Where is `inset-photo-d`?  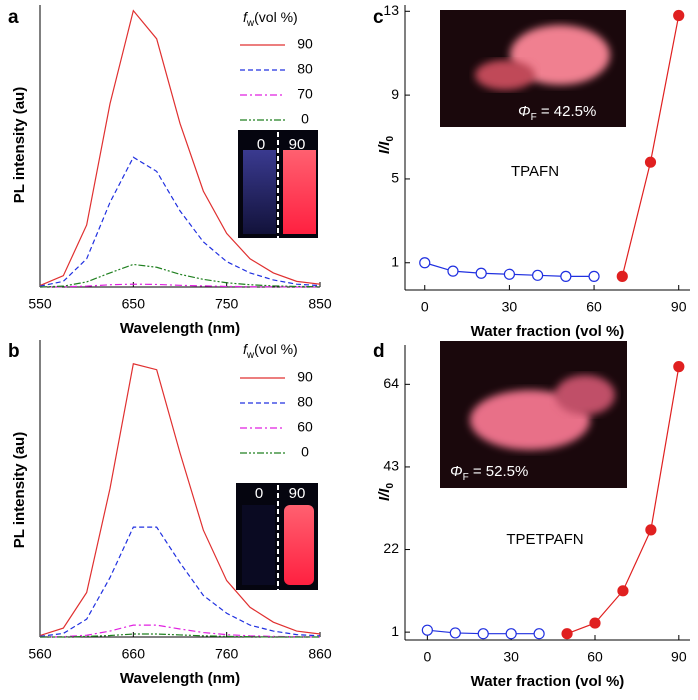 inset-photo-d is located at coordinates (533, 414).